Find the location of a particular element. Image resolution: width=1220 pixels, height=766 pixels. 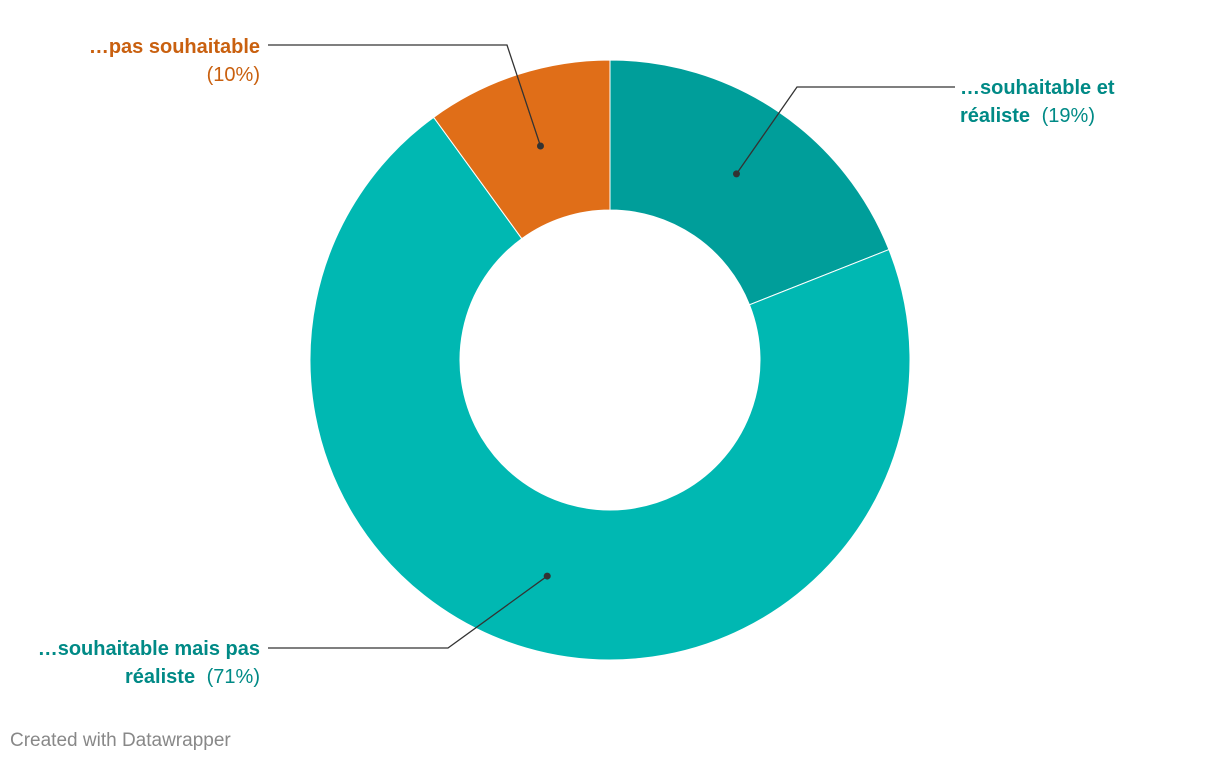

slice-label-souhaitable-realiste: …souhaitable et is located at coordinates (1037, 88).